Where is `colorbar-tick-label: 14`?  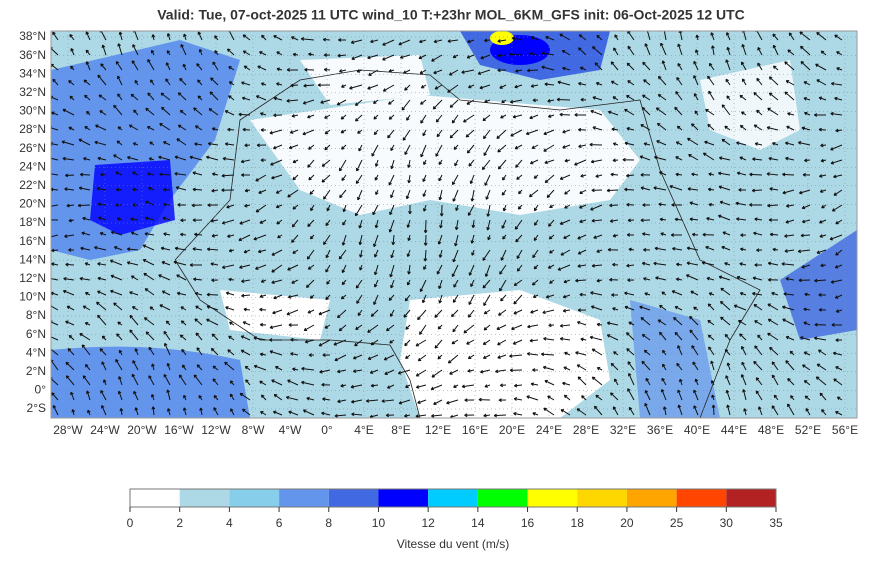
colorbar-tick-label: 14 is located at coordinates (478, 523).